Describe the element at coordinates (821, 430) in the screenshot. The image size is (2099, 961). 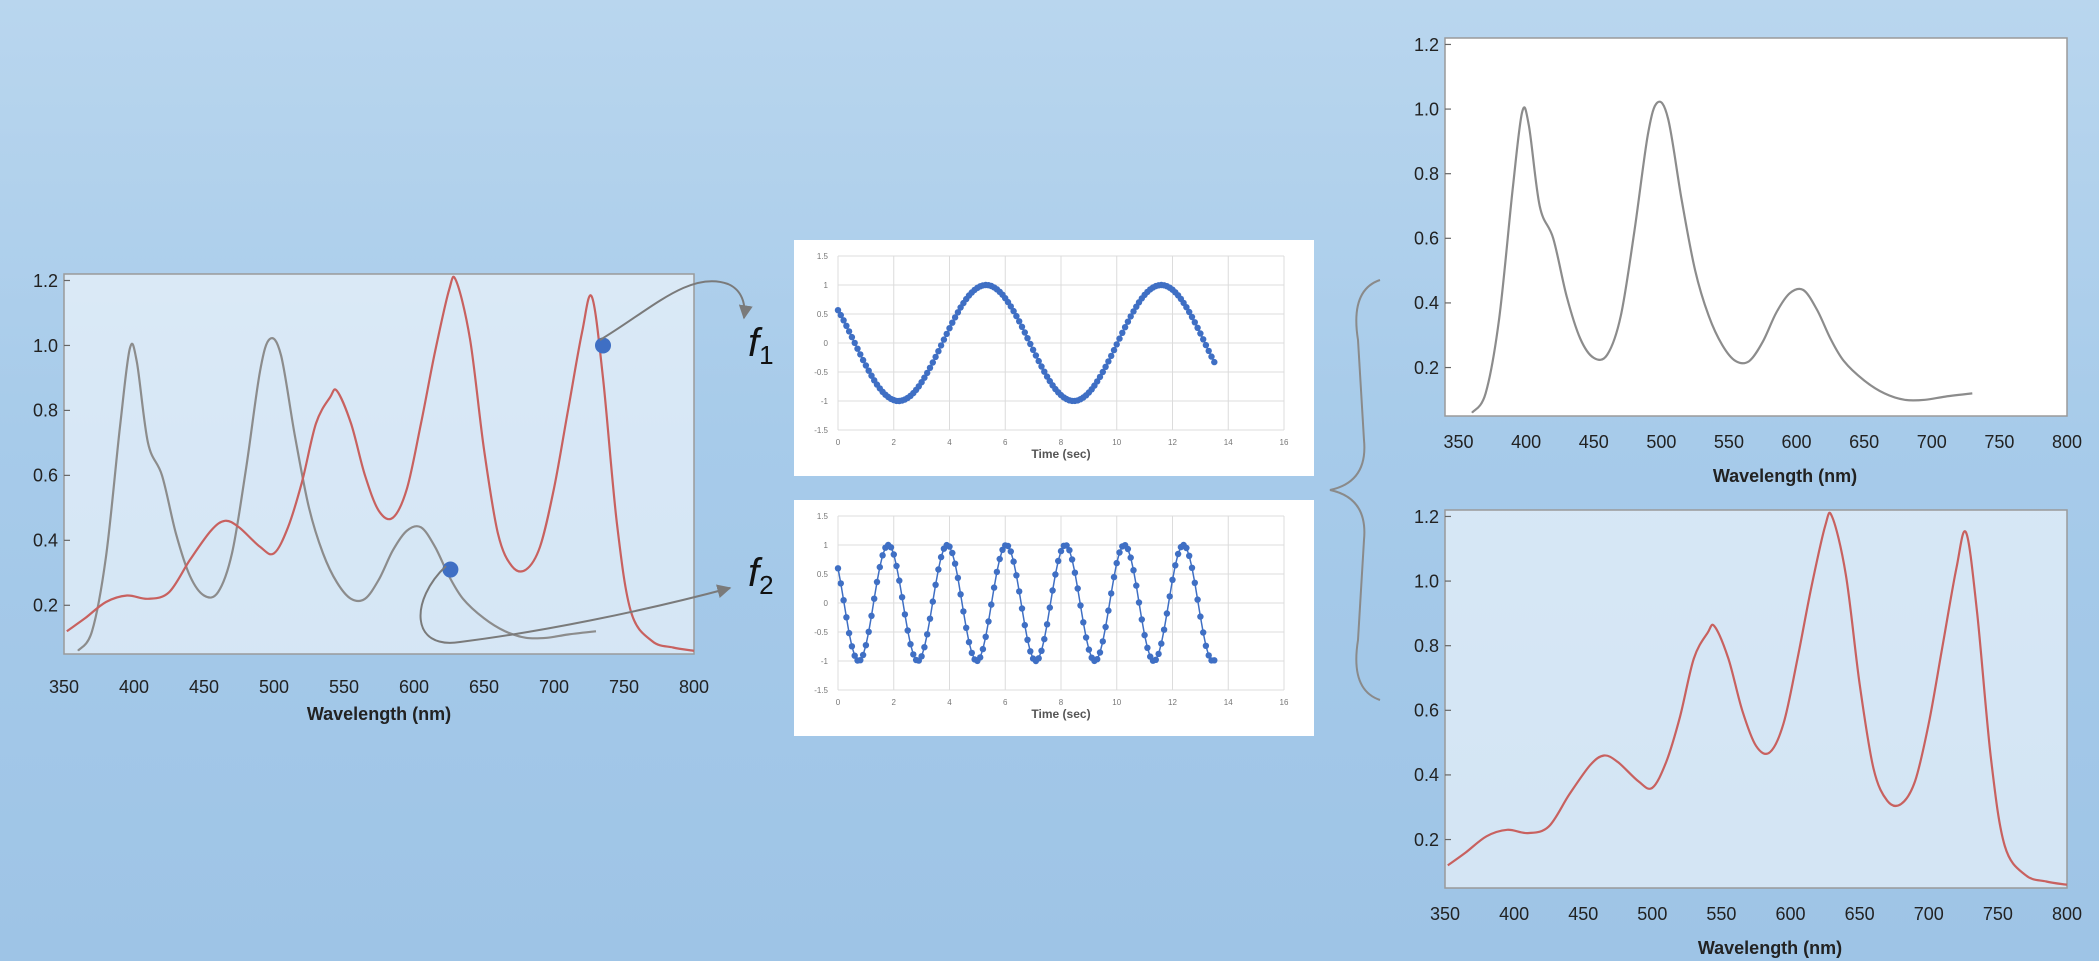
I see `y-tick-label: -1.5` at that location.